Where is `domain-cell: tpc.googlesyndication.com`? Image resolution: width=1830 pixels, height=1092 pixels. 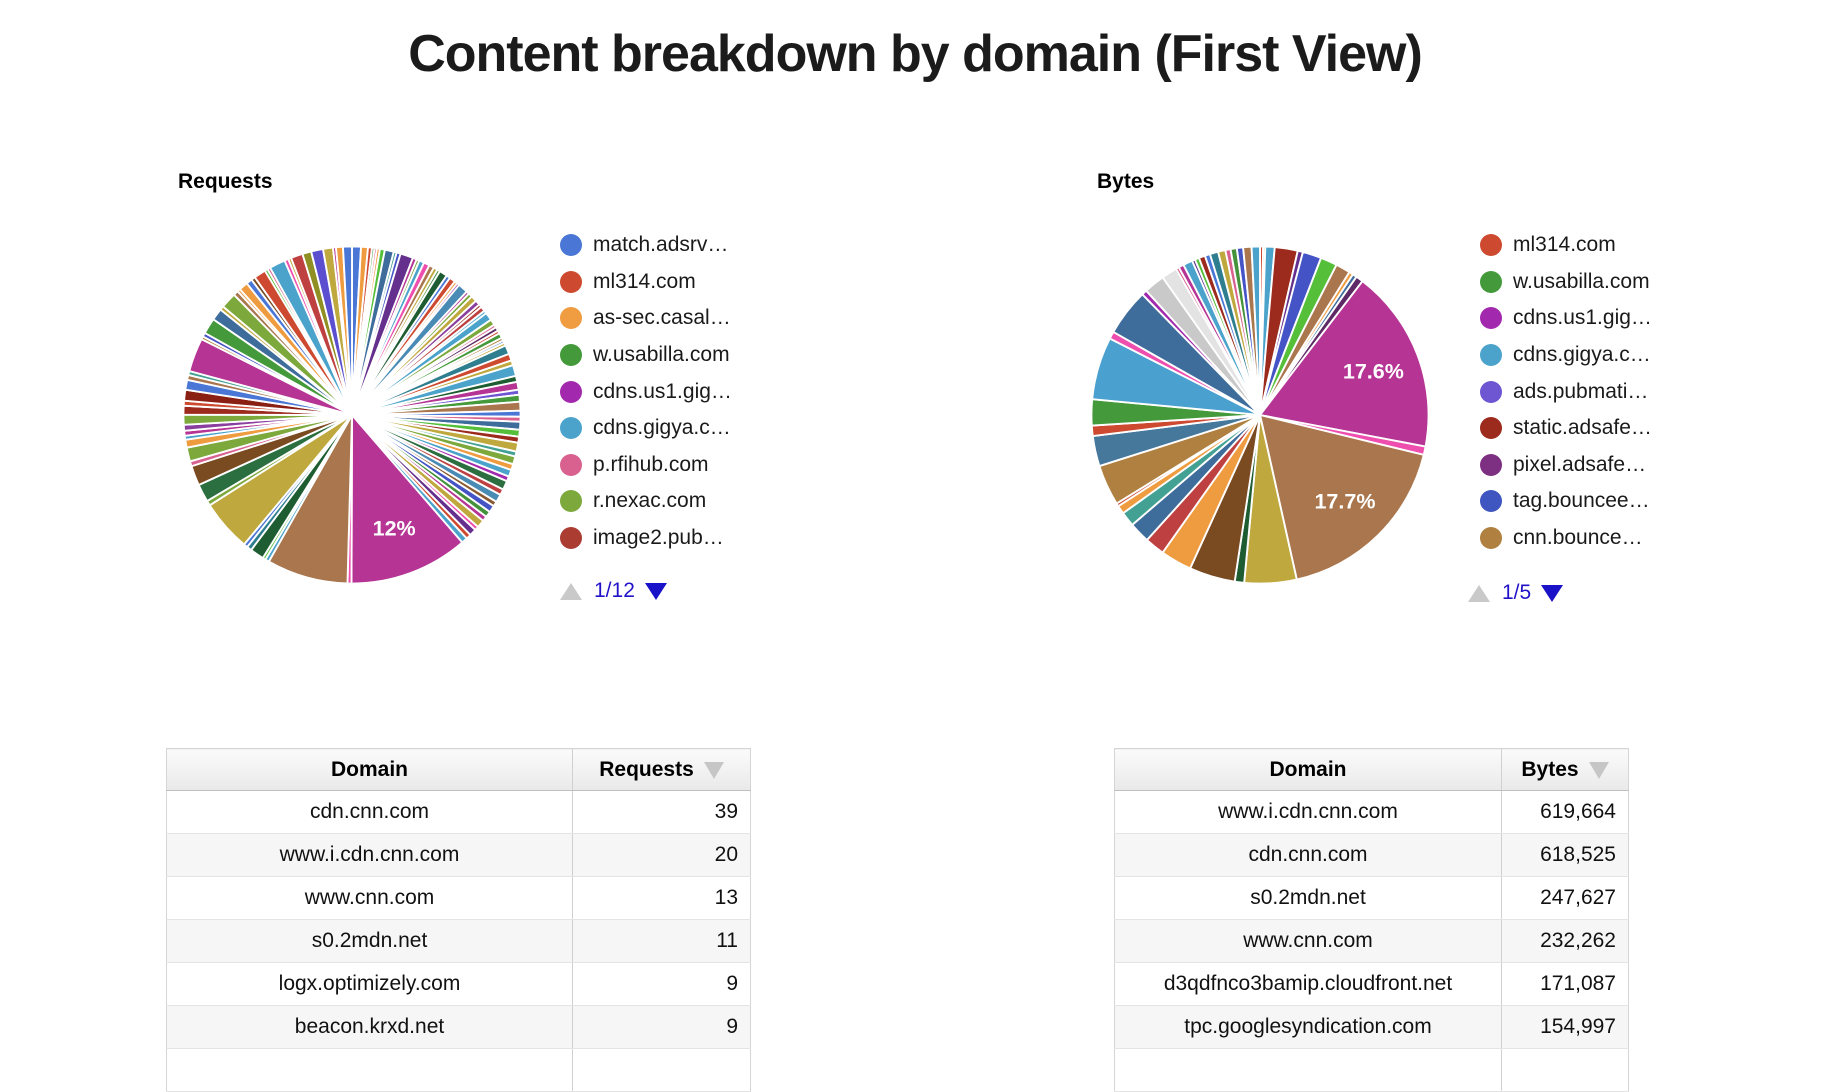
domain-cell: tpc.googlesyndication.com is located at coordinates (1308, 1027).